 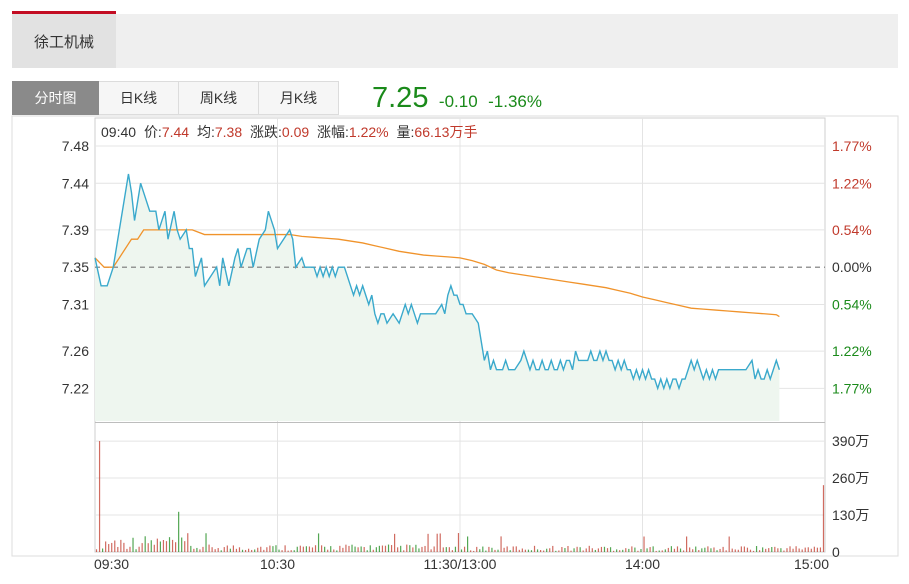 What do you see at coordinates (455, 39) in the screenshot?
I see `top-bar: 徐工机械` at bounding box center [455, 39].